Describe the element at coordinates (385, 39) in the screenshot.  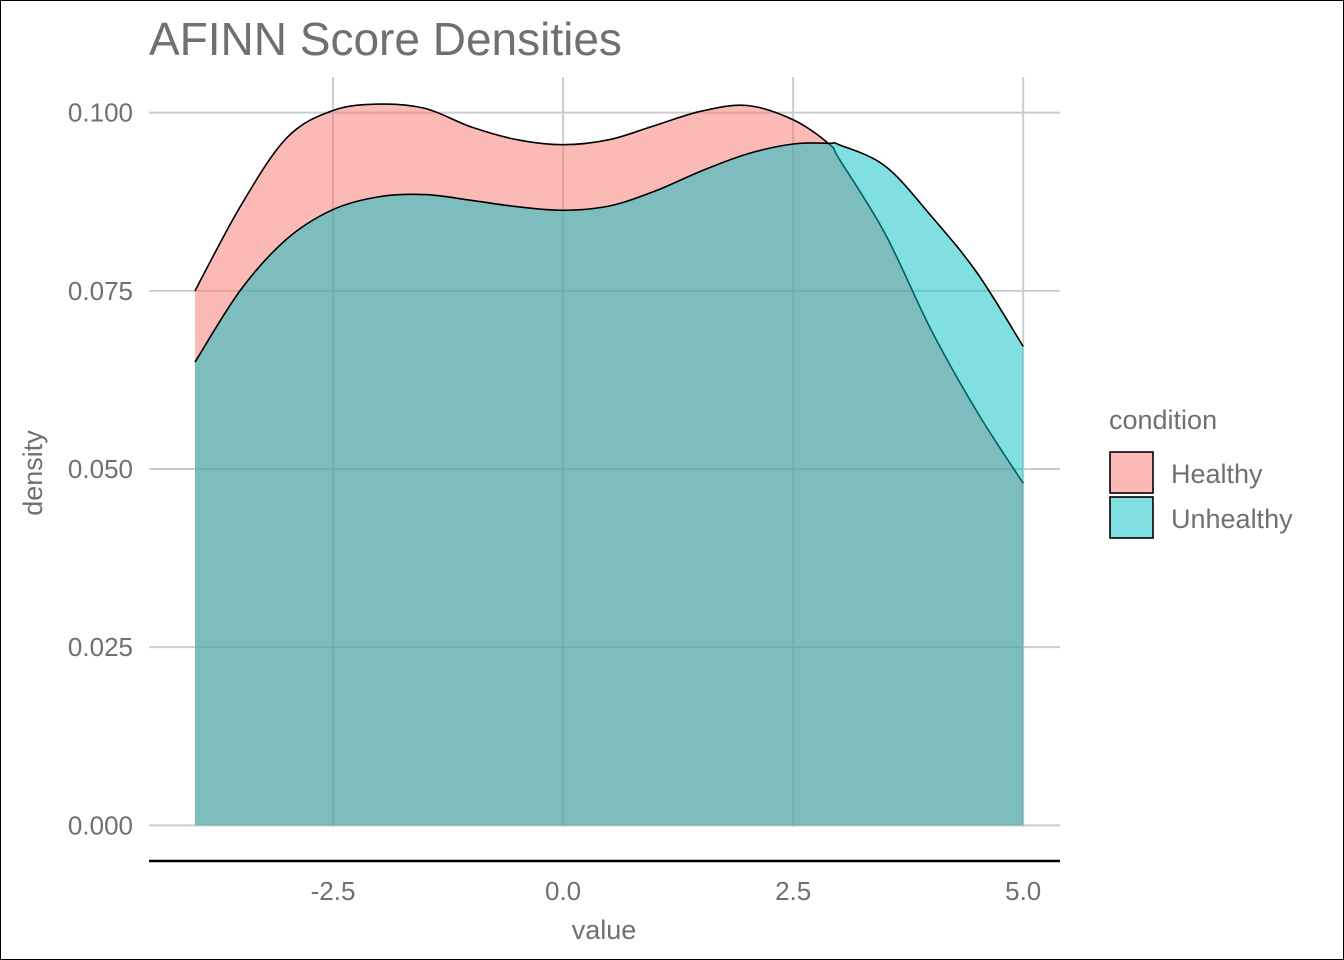
I see `chart-title: AFINN Score Densities` at that location.